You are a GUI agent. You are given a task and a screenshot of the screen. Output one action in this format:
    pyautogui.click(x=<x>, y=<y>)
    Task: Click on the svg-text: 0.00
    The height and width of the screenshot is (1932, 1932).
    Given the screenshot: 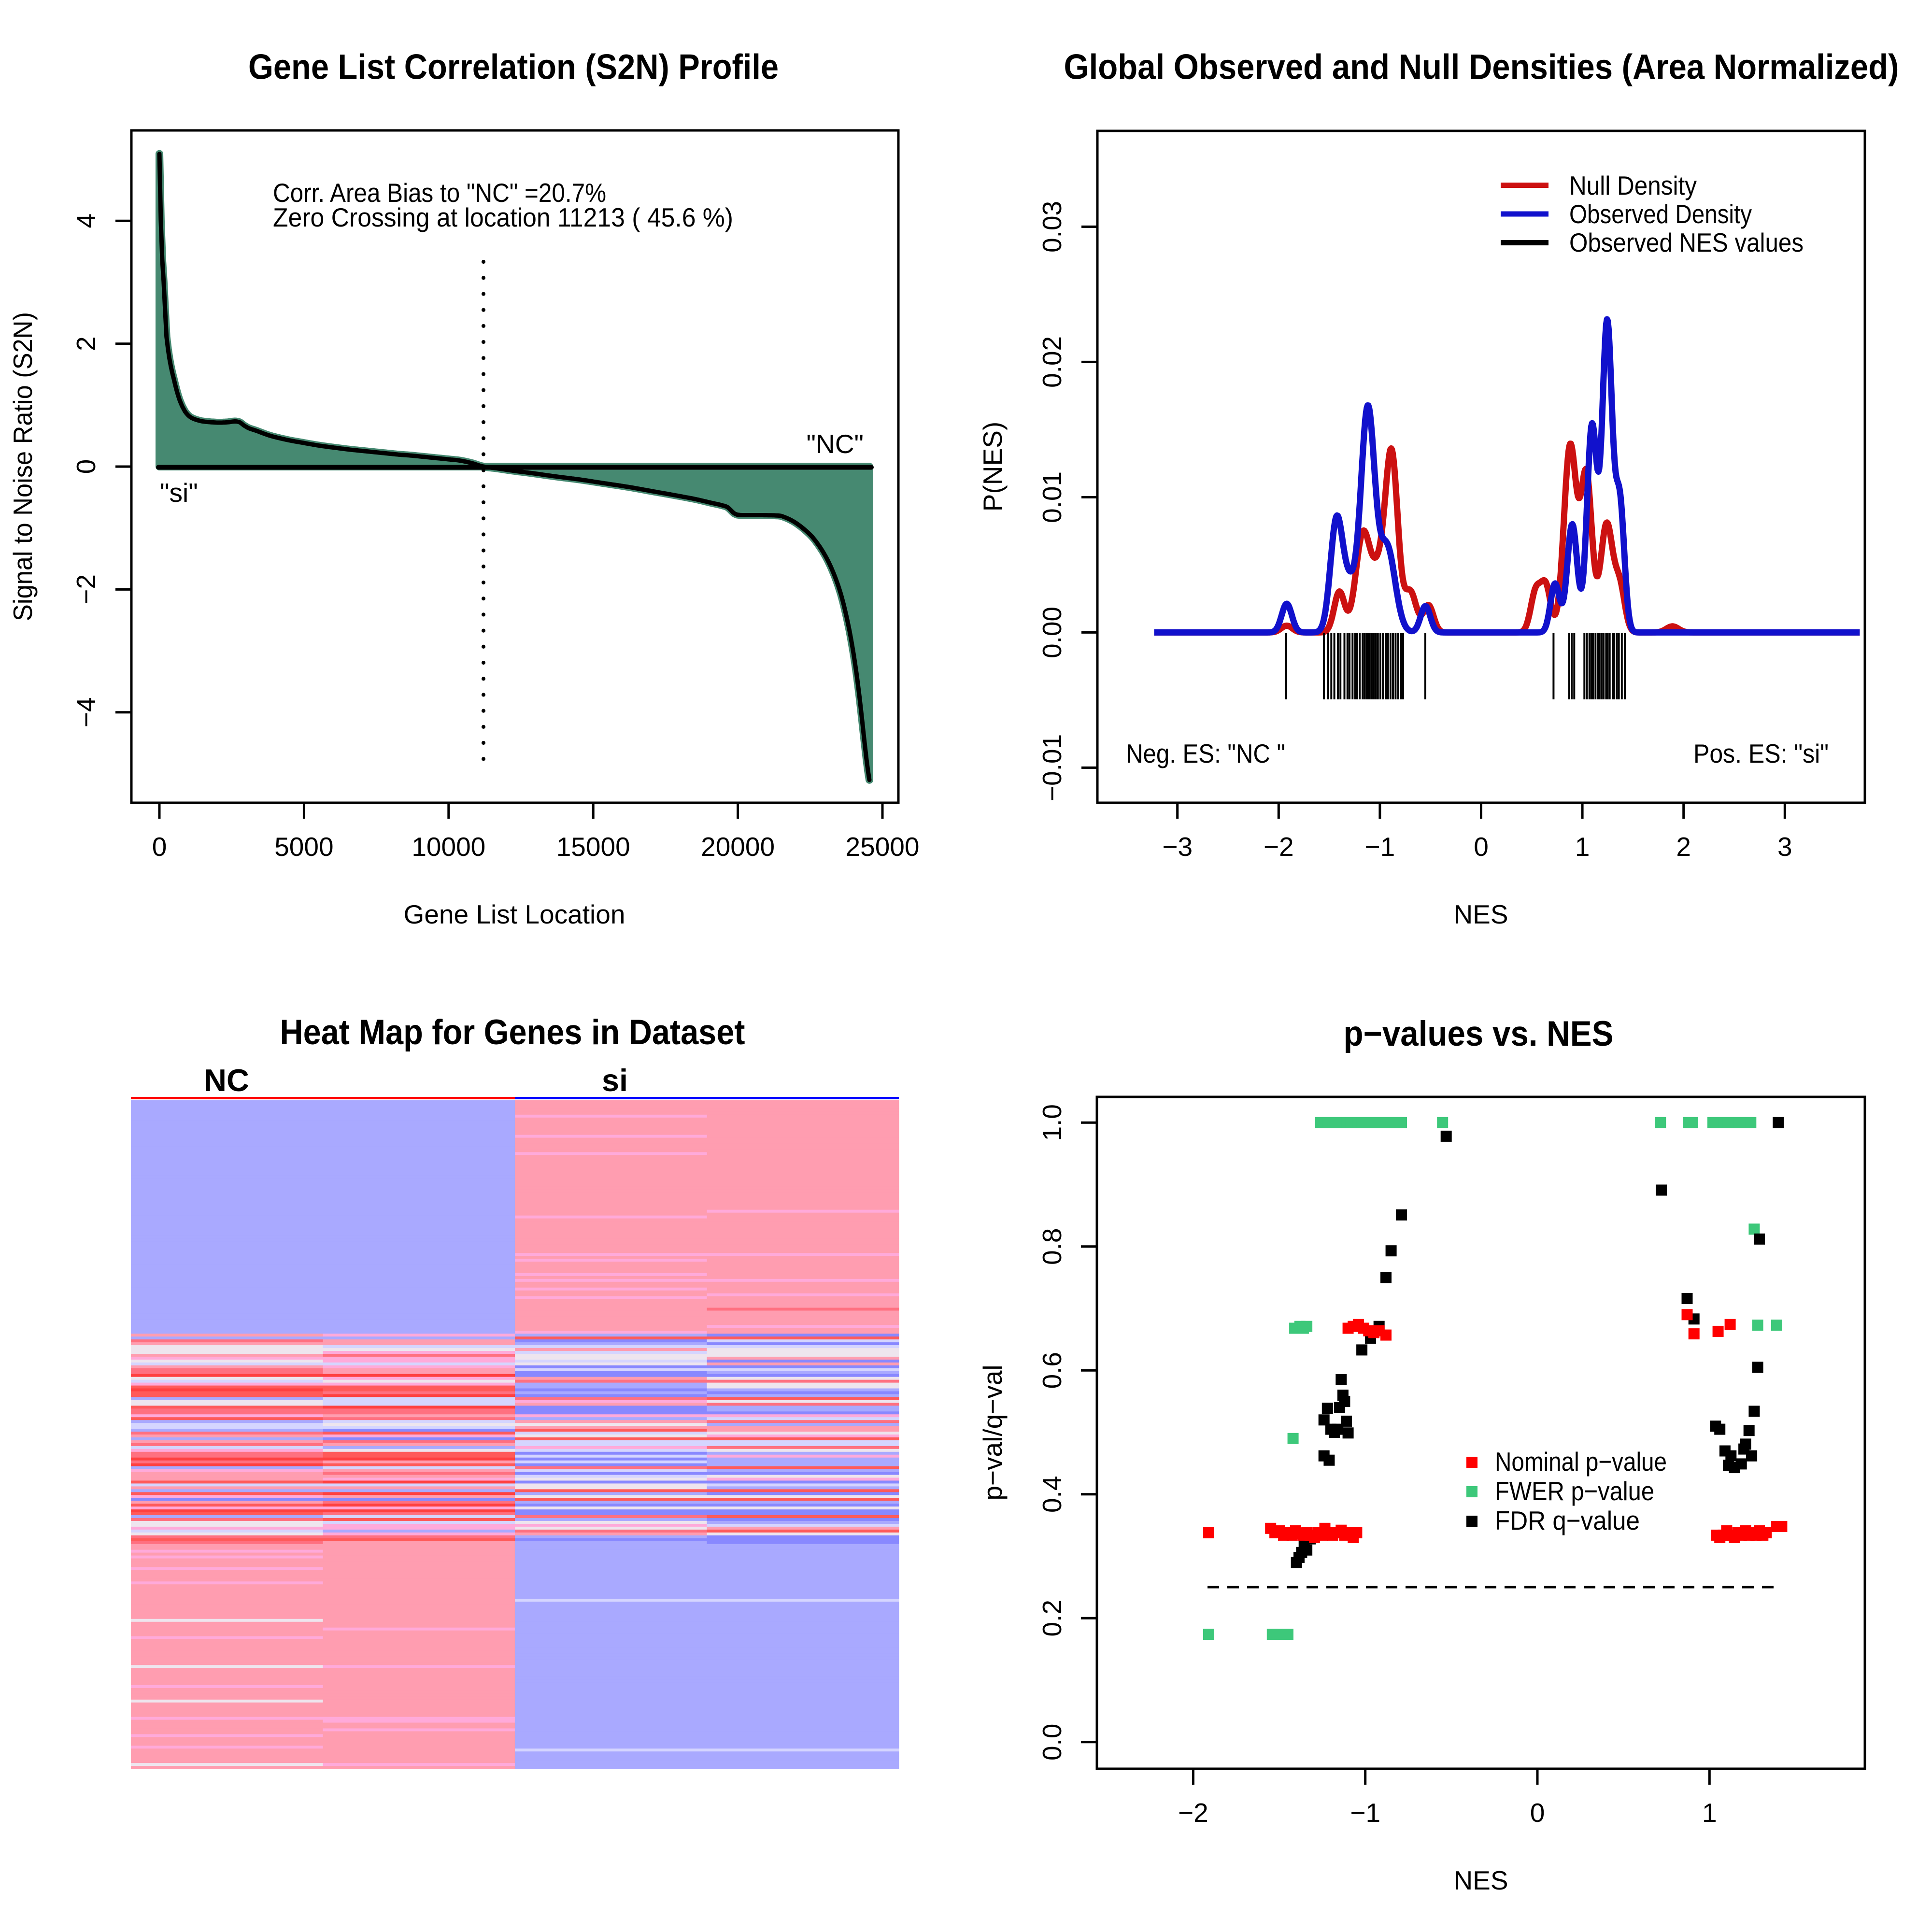 What is the action you would take?
    pyautogui.click(x=1052, y=632)
    